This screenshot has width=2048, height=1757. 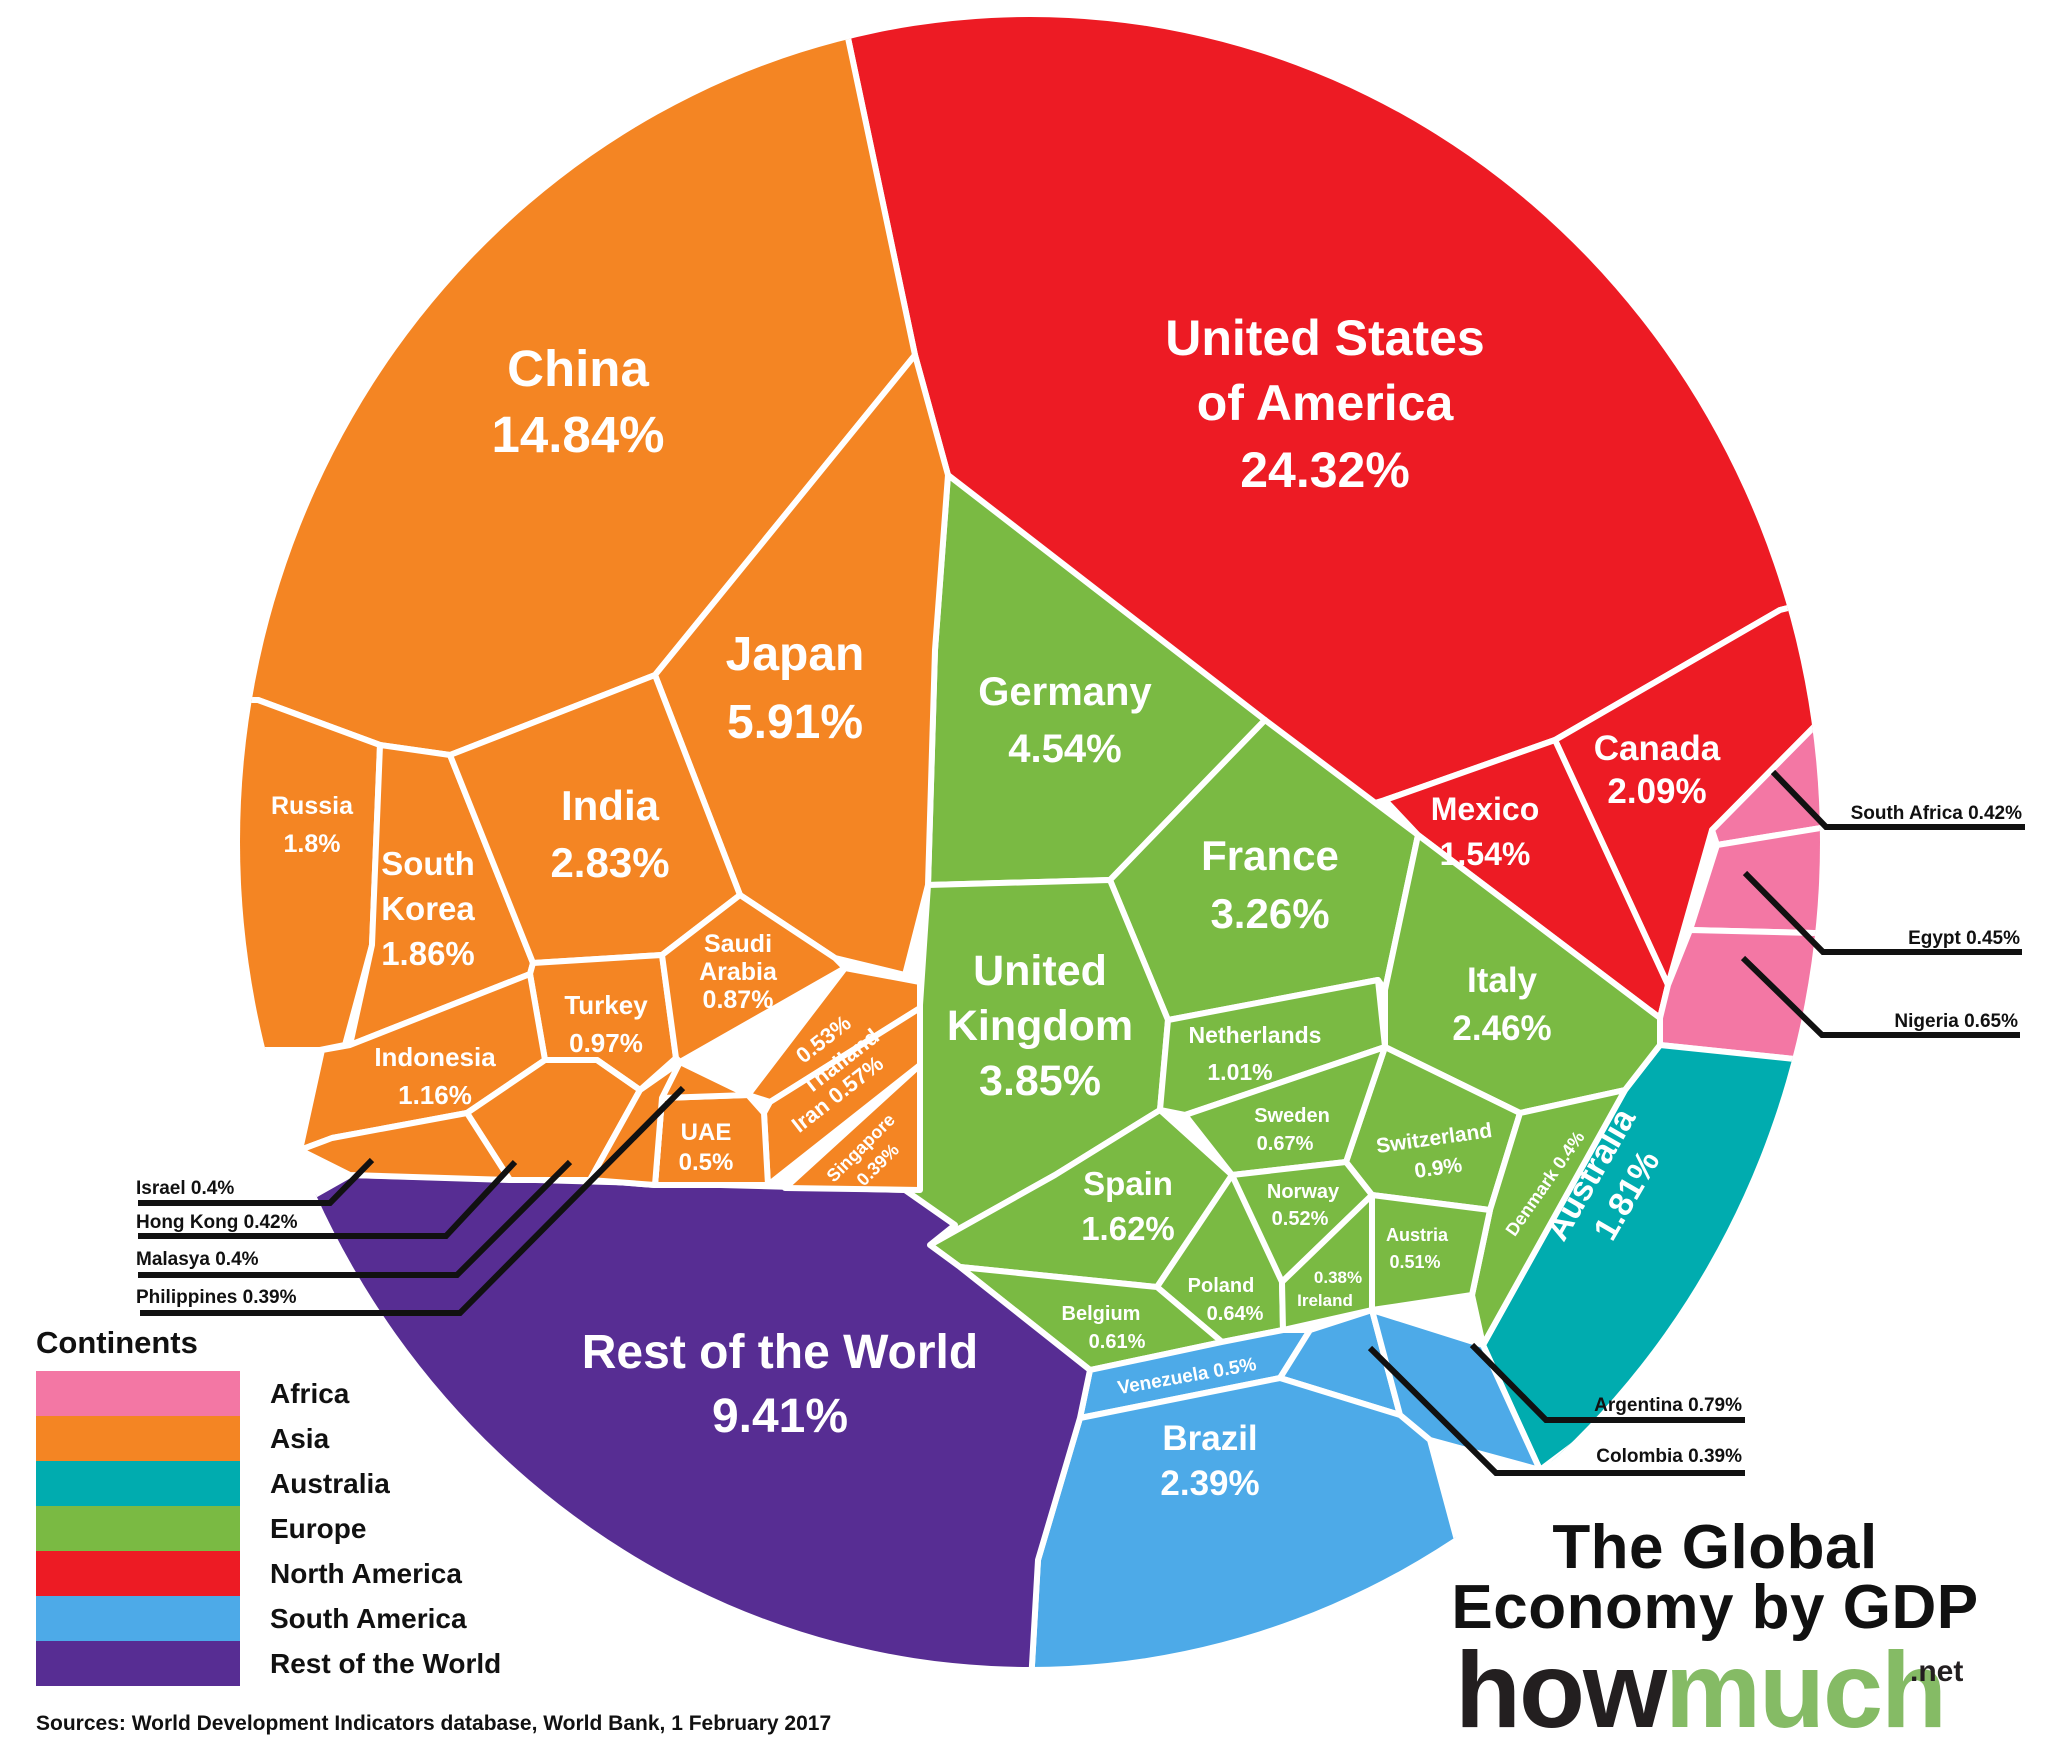 I want to click on label-canada: Canada, so click(x=1657, y=748).